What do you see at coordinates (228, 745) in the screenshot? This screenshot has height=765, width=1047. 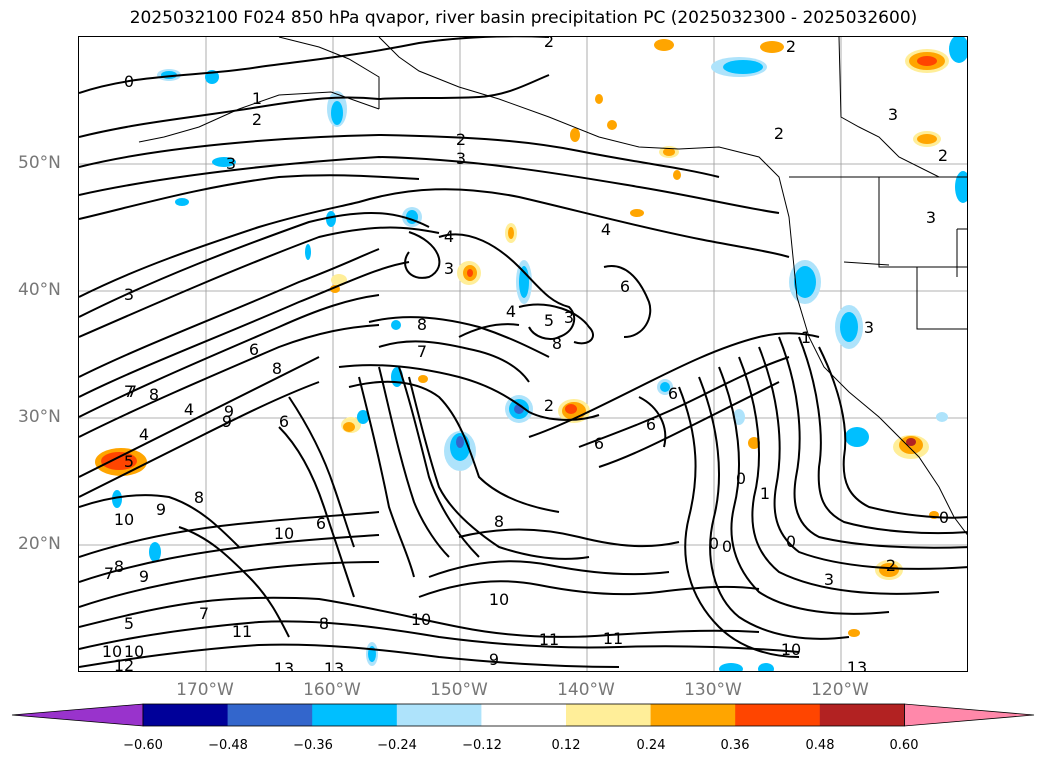 I see `colorbar-tick: −0.48` at bounding box center [228, 745].